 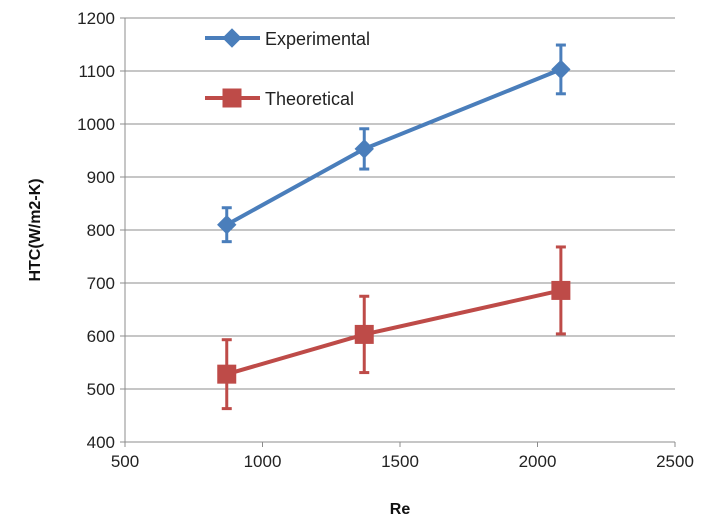 I want to click on legend: Experimental Theoretical, so click(x=287, y=68).